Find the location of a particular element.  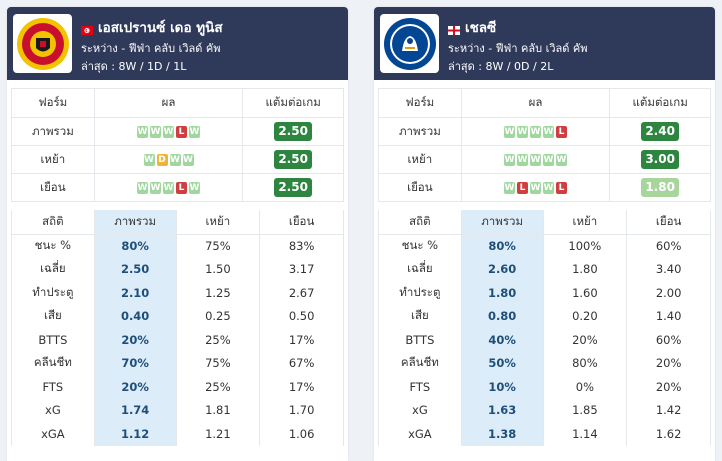

stat-away: 1.40 is located at coordinates (668, 316).